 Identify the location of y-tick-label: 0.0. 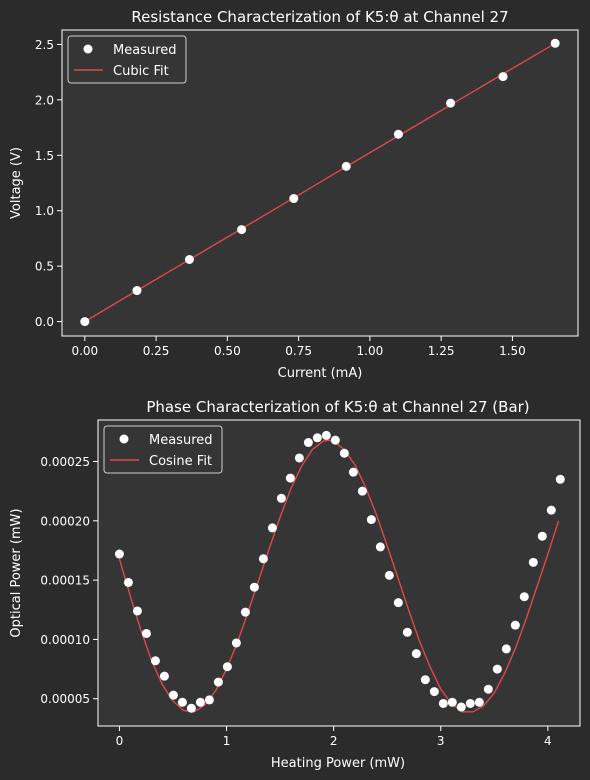
(44, 322).